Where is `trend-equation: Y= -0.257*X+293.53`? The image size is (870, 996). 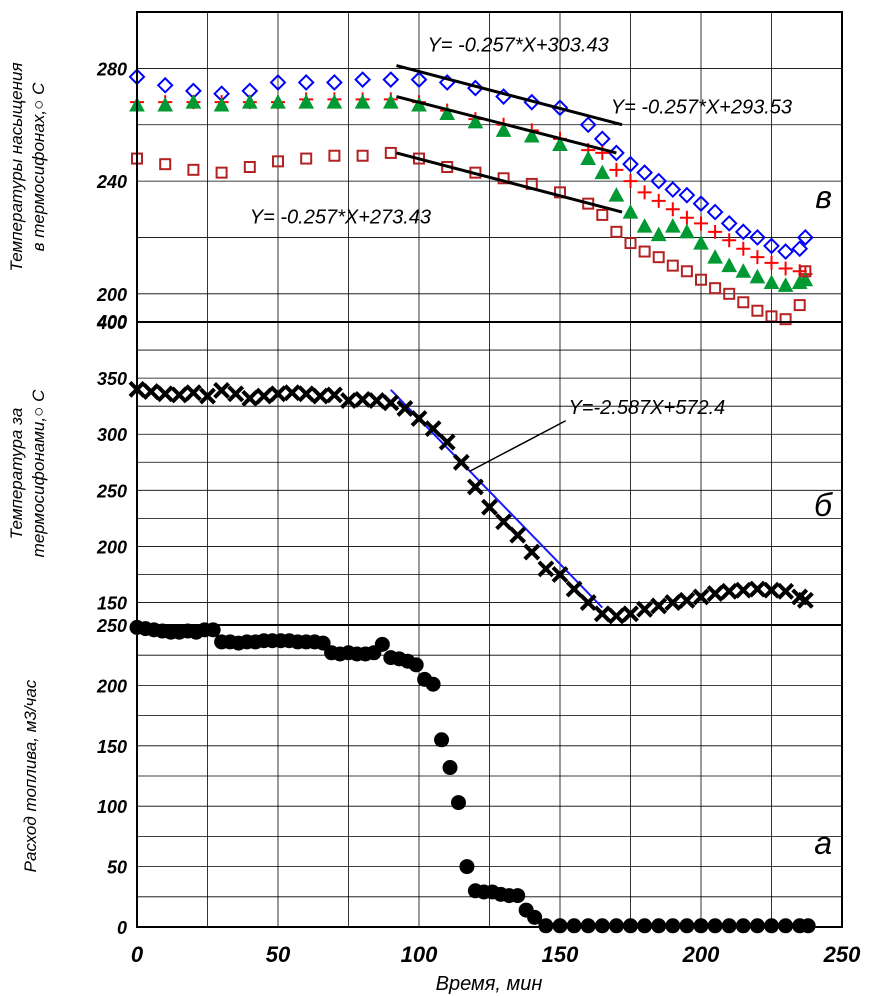
trend-equation: Y= -0.257*X+293.53 is located at coordinates (701, 107).